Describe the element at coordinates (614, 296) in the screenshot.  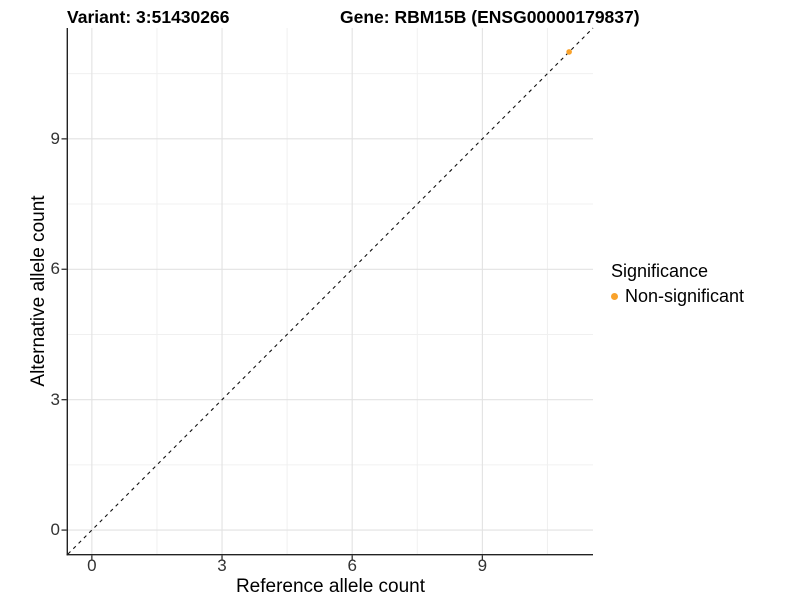
I see `point-marker-icon` at that location.